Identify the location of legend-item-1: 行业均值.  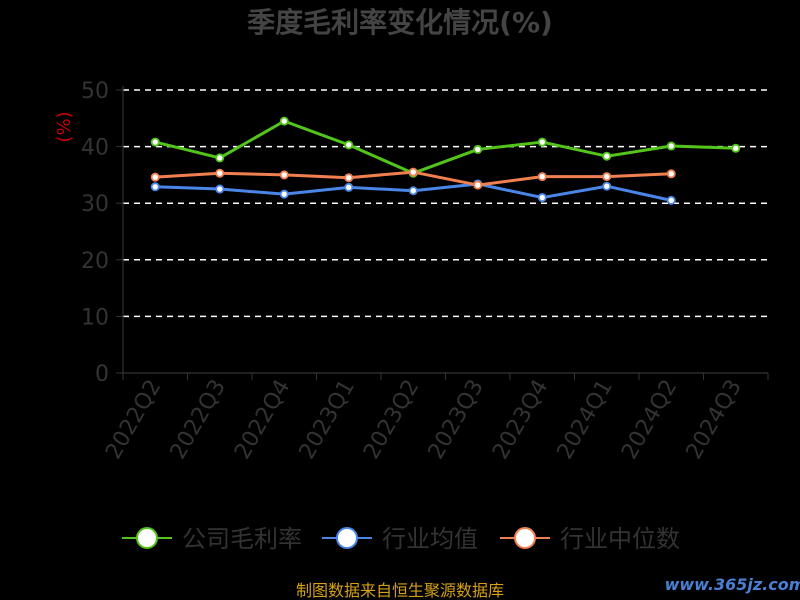
(400, 539).